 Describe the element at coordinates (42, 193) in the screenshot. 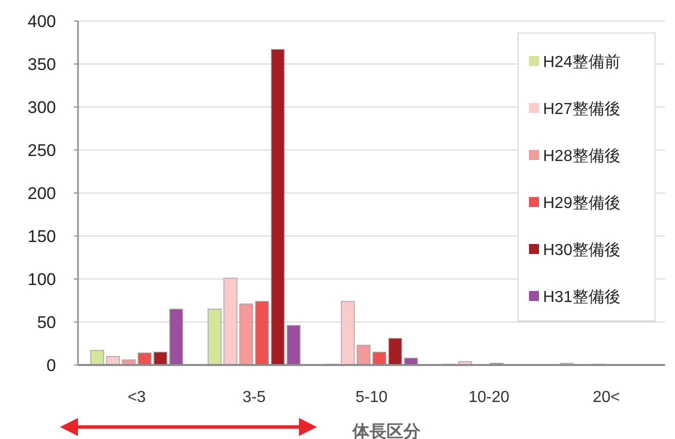

I see `y-tick-label: 200` at that location.